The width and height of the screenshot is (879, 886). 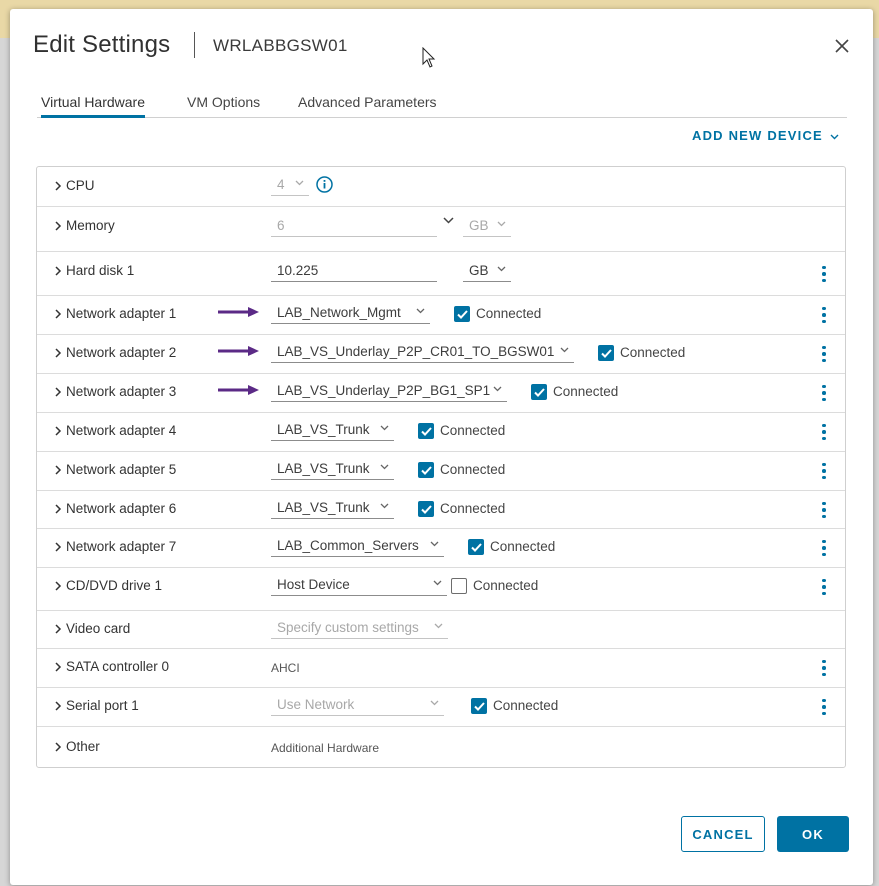 What do you see at coordinates (281, 184) in the screenshot?
I see `cpu-value: 4` at bounding box center [281, 184].